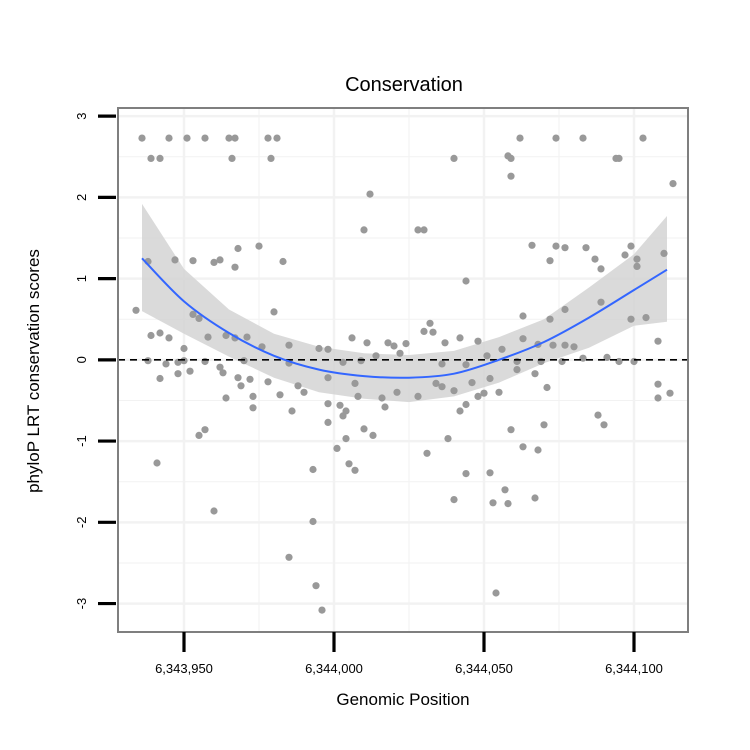 Image resolution: width=750 pixels, height=750 pixels. What do you see at coordinates (184, 668) in the screenshot?
I see `x-tick-label: 6,343,950` at bounding box center [184, 668].